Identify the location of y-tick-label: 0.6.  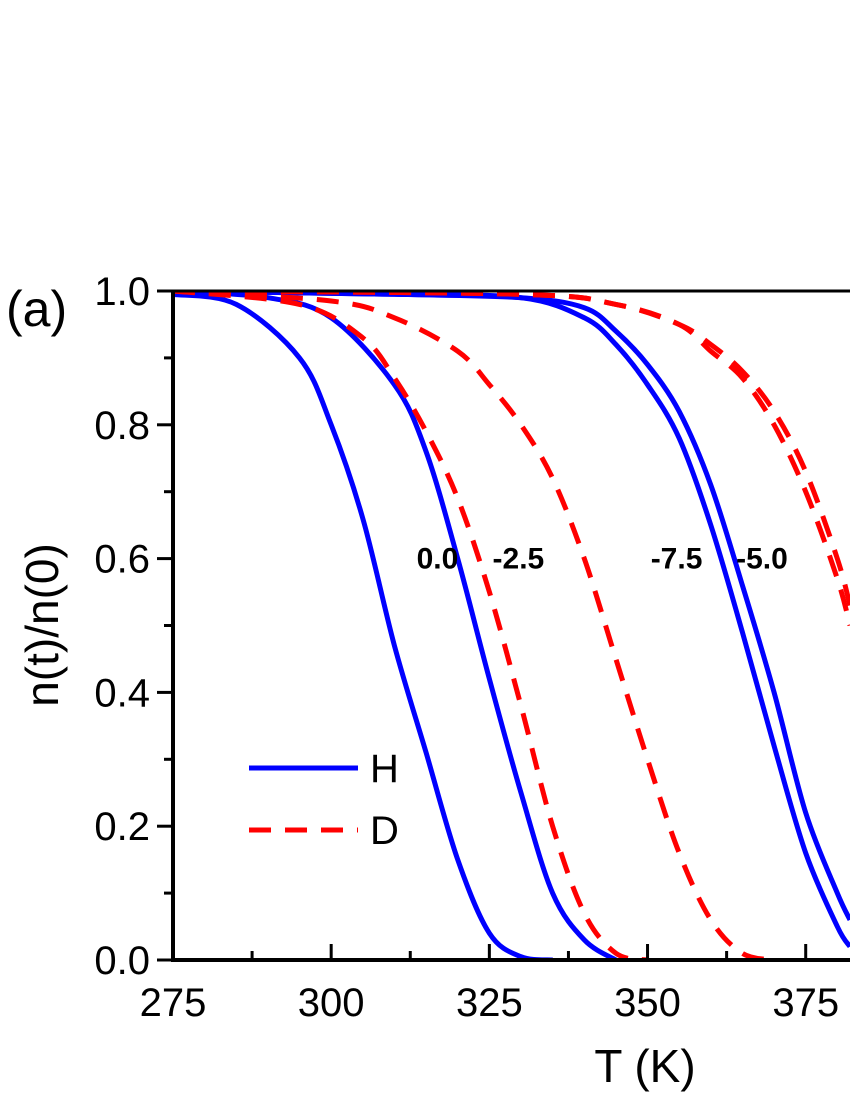
(122, 560).